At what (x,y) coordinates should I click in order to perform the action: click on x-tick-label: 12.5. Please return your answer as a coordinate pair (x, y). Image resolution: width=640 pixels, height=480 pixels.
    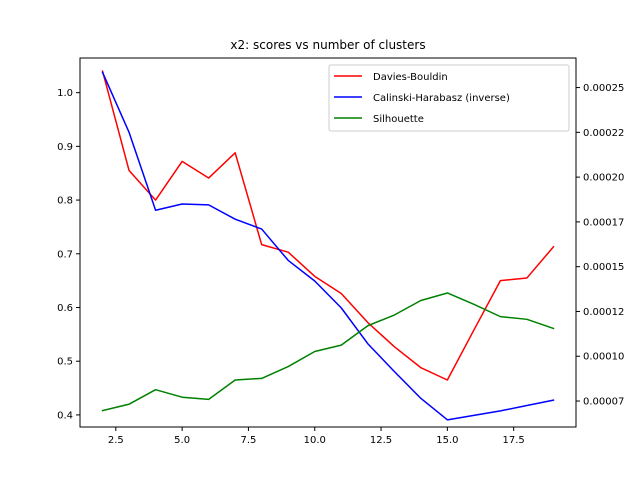
    Looking at the image, I should click on (381, 440).